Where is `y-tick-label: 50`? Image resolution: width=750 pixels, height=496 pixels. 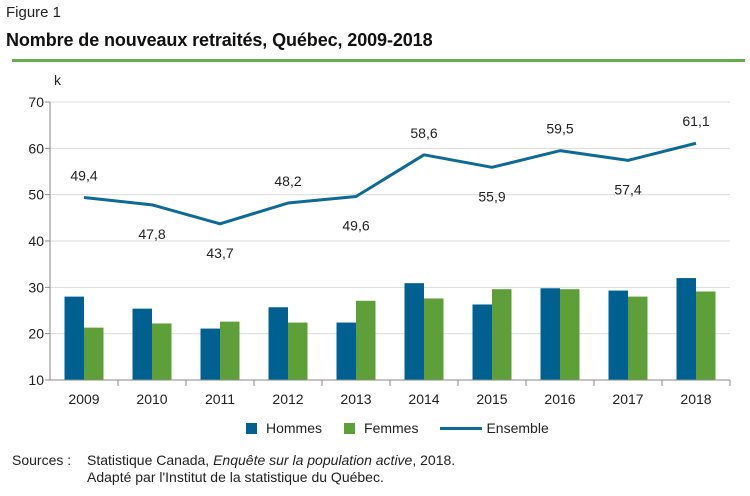
y-tick-label: 50 is located at coordinates (36, 195).